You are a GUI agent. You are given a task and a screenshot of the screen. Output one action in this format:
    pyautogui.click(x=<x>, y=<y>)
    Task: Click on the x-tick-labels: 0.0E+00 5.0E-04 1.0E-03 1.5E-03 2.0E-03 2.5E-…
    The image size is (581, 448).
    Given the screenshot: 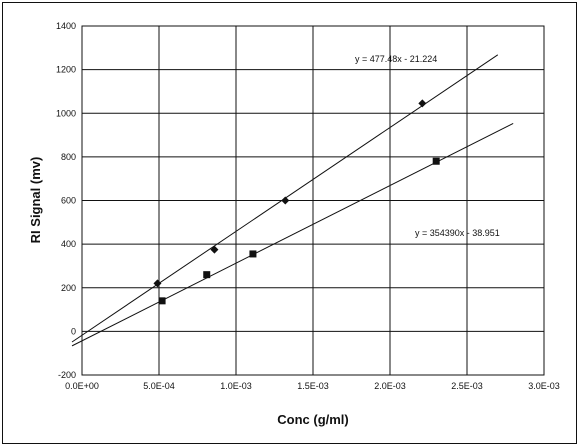 What is the action you would take?
    pyautogui.click(x=312, y=386)
    